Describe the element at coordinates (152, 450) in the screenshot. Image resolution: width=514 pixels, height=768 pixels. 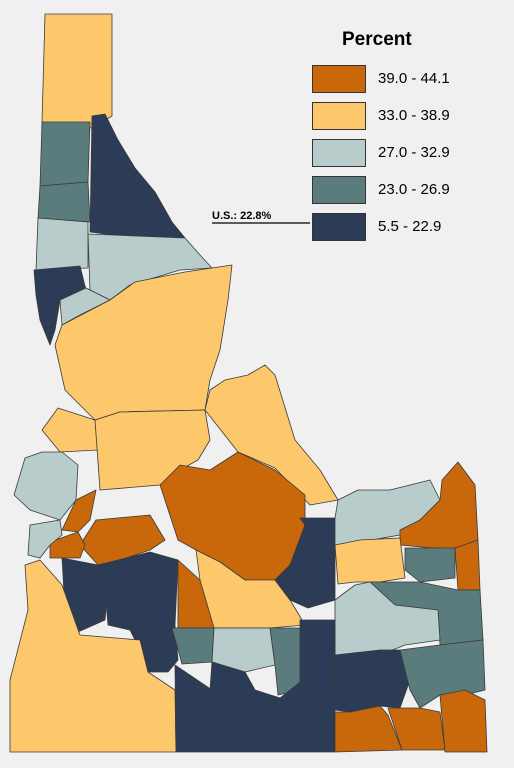
I see `county-valley` at that location.